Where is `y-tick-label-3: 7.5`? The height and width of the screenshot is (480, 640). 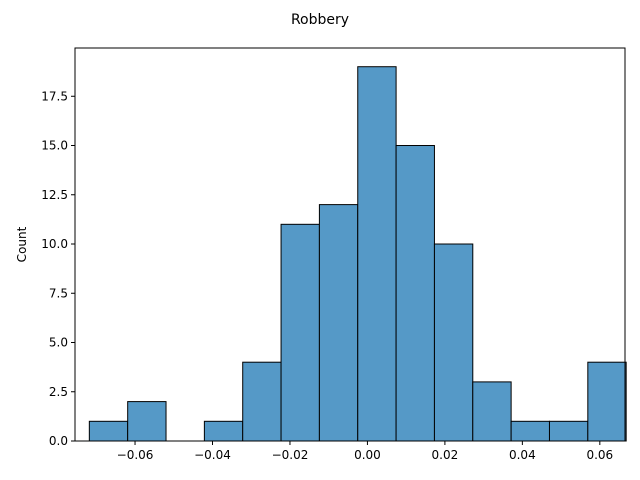
y-tick-label-3: 7.5 is located at coordinates (58, 293).